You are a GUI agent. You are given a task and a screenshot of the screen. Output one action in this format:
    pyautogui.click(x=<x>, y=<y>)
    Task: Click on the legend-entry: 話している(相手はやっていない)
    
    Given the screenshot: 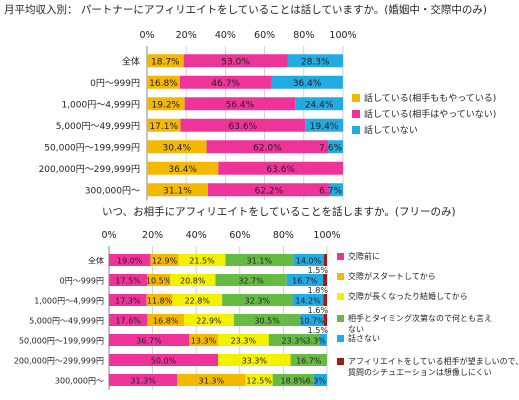 What is the action you would take?
    pyautogui.click(x=430, y=114)
    